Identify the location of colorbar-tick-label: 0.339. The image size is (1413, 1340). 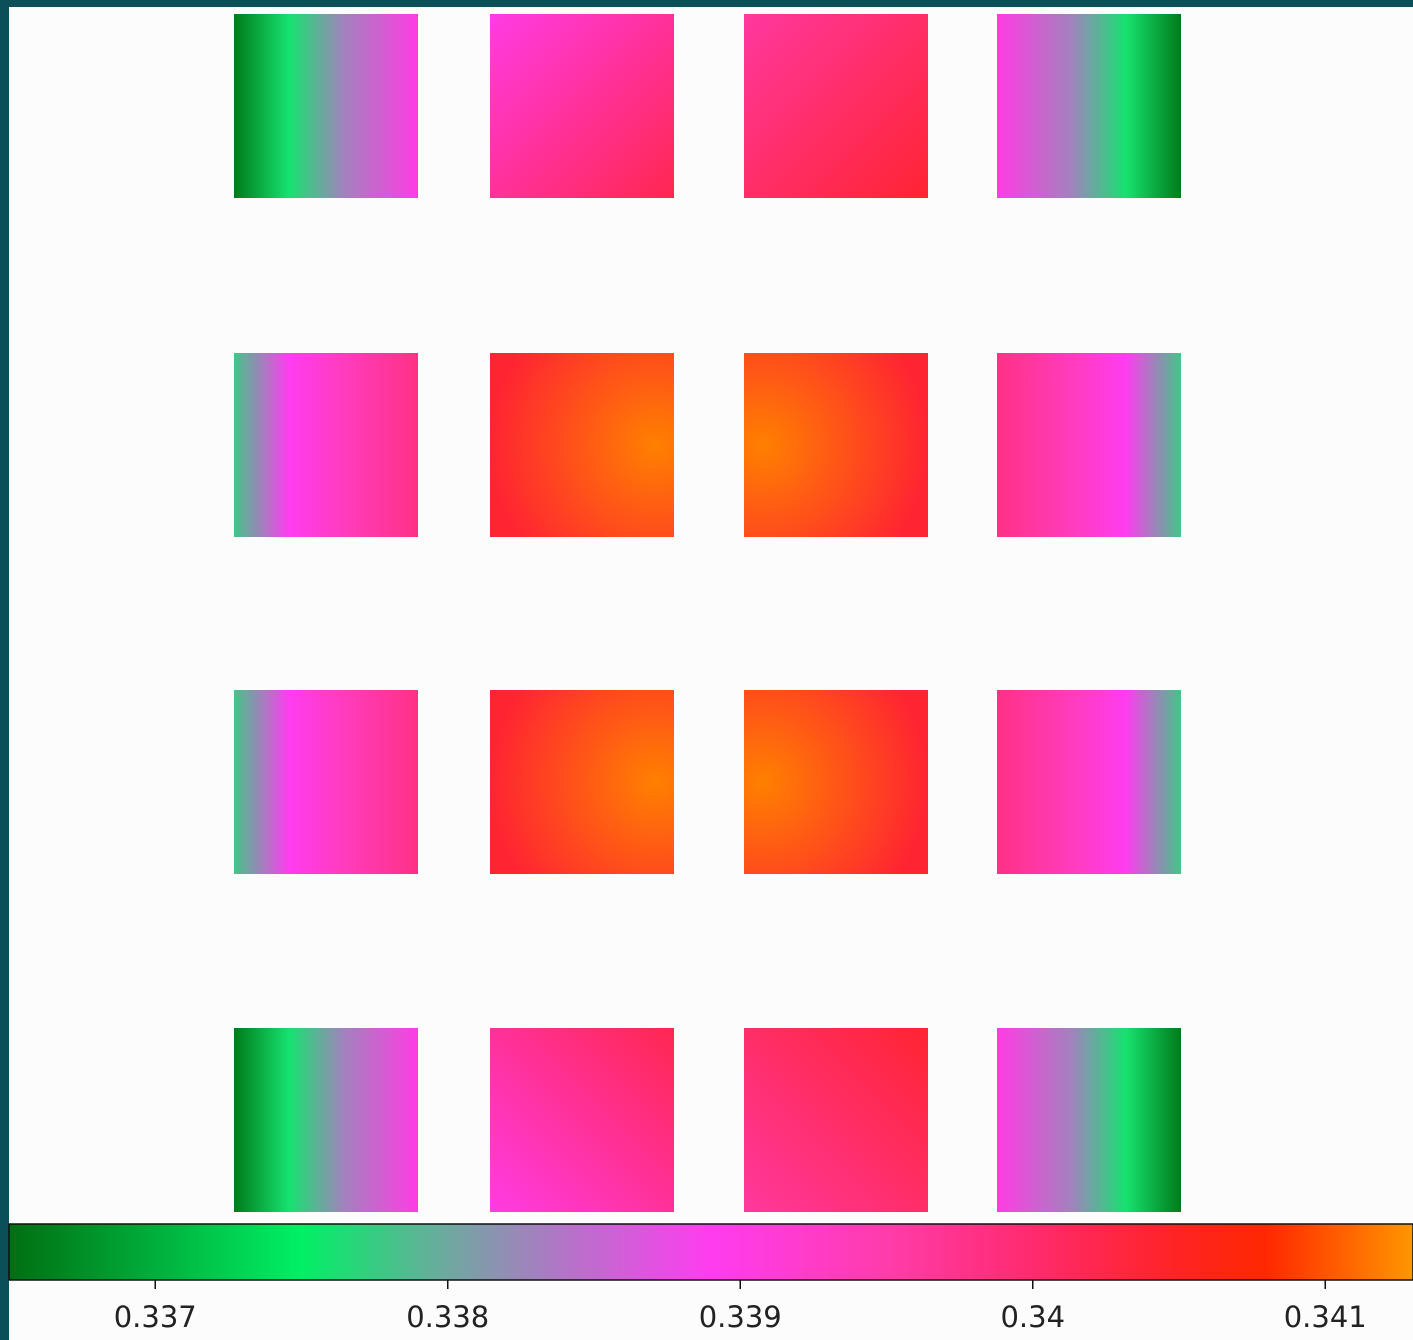
(740, 1317).